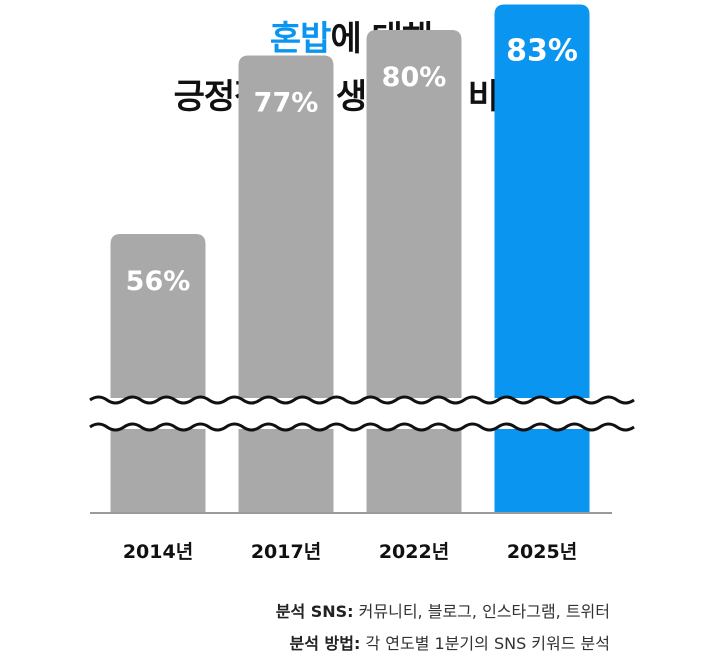  I want to click on category-label-2025년: 2025년, so click(542, 552).